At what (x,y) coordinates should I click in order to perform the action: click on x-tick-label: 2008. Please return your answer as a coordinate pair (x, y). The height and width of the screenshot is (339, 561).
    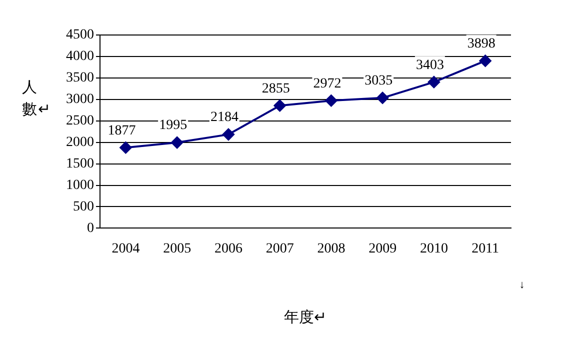
    Looking at the image, I should click on (331, 248).